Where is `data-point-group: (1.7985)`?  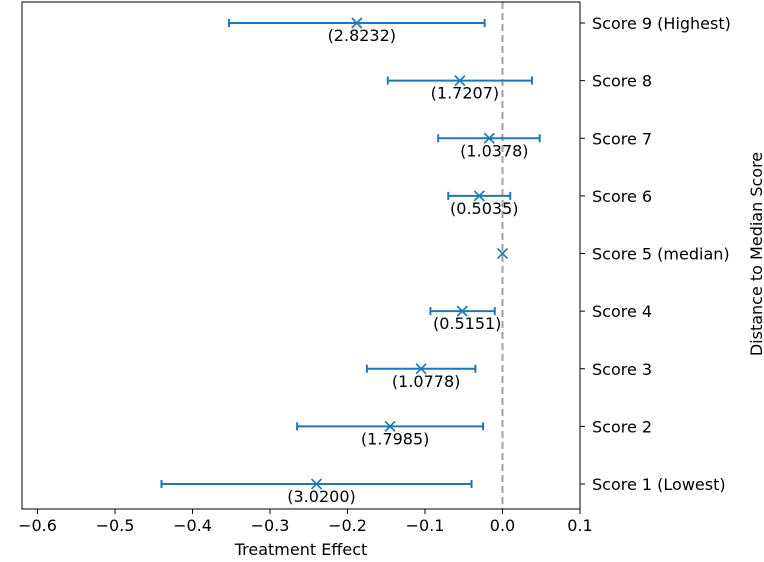
data-point-group: (1.7985) is located at coordinates (390, 434).